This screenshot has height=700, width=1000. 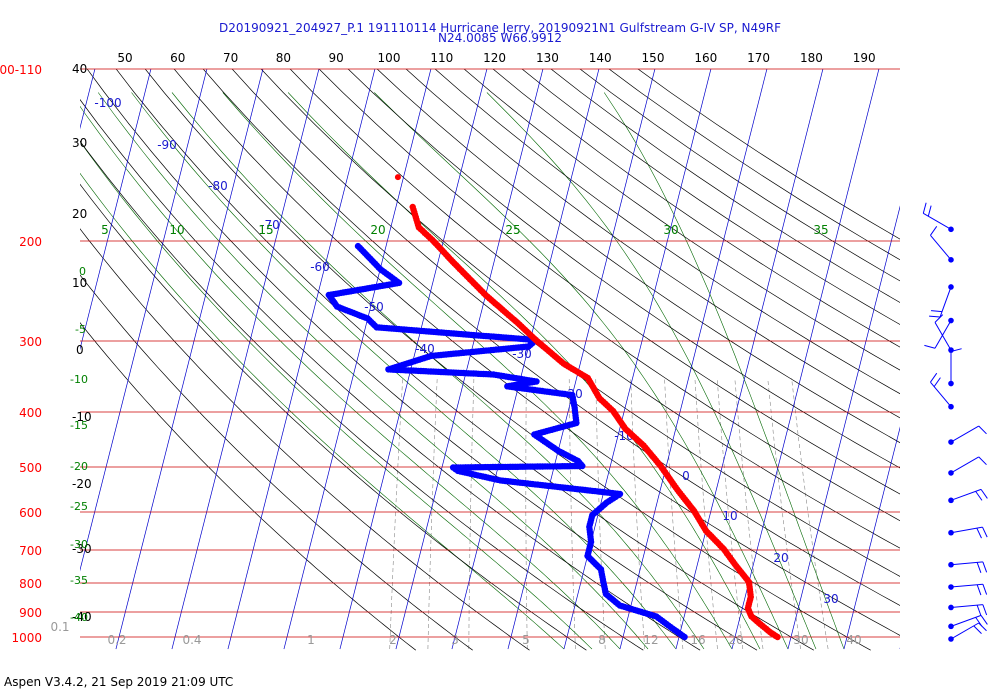 I want to click on pressure-tick-label: 300, so click(x=30, y=342).